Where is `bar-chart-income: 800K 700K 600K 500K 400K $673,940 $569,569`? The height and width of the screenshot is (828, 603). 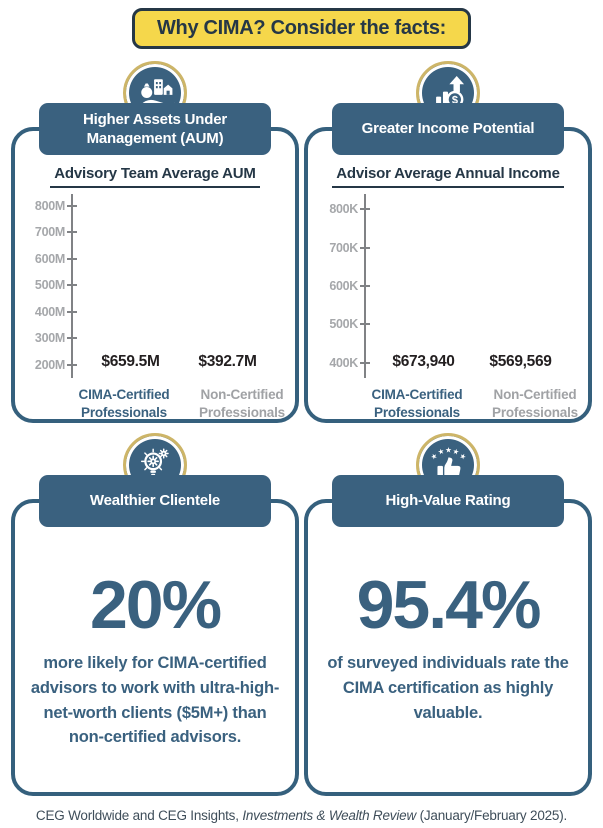
bar-chart-income: 800K 700K 600K 500K 400K $673,940 $569,569 is located at coordinates (446, 286).